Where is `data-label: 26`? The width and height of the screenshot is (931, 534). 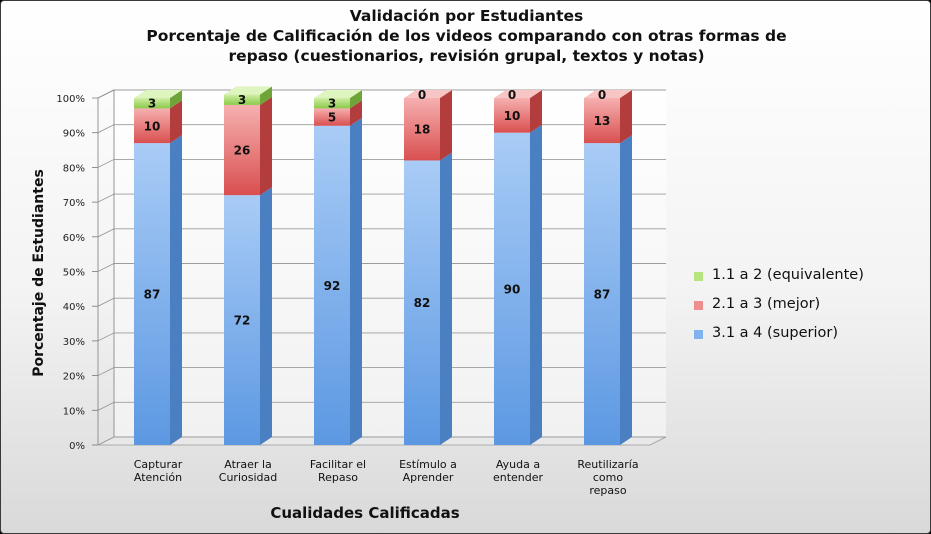
data-label: 26 is located at coordinates (242, 151).